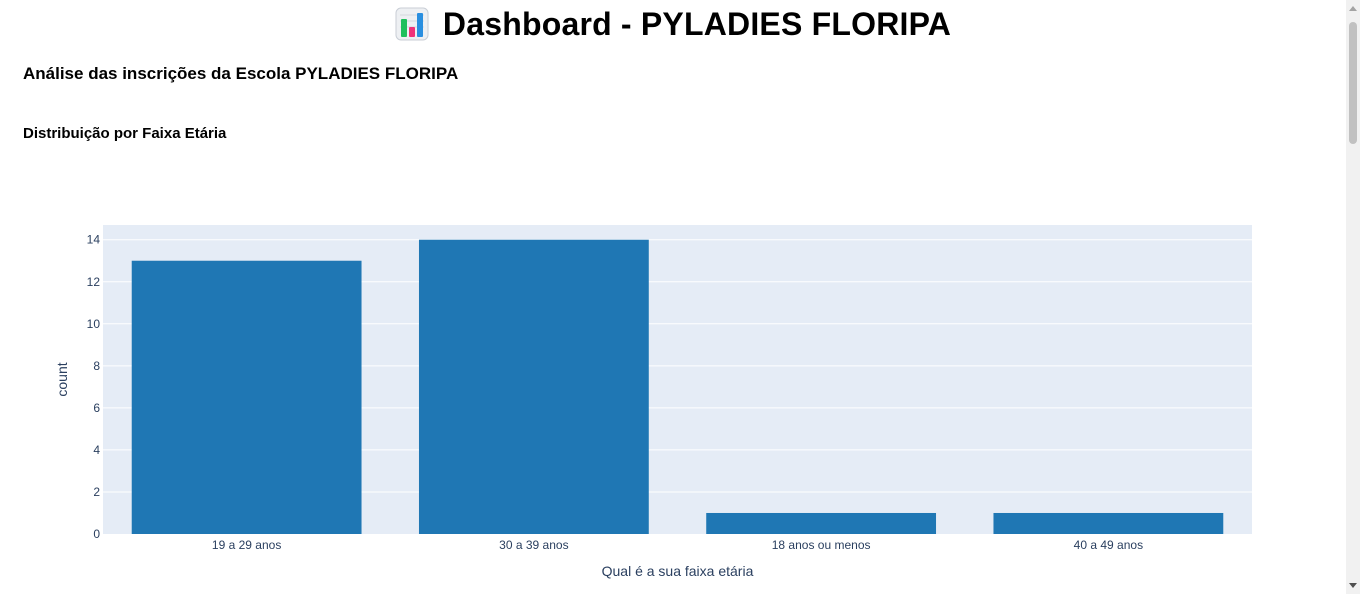 The image size is (1360, 594). I want to click on y-tick-label: 4, so click(96, 450).